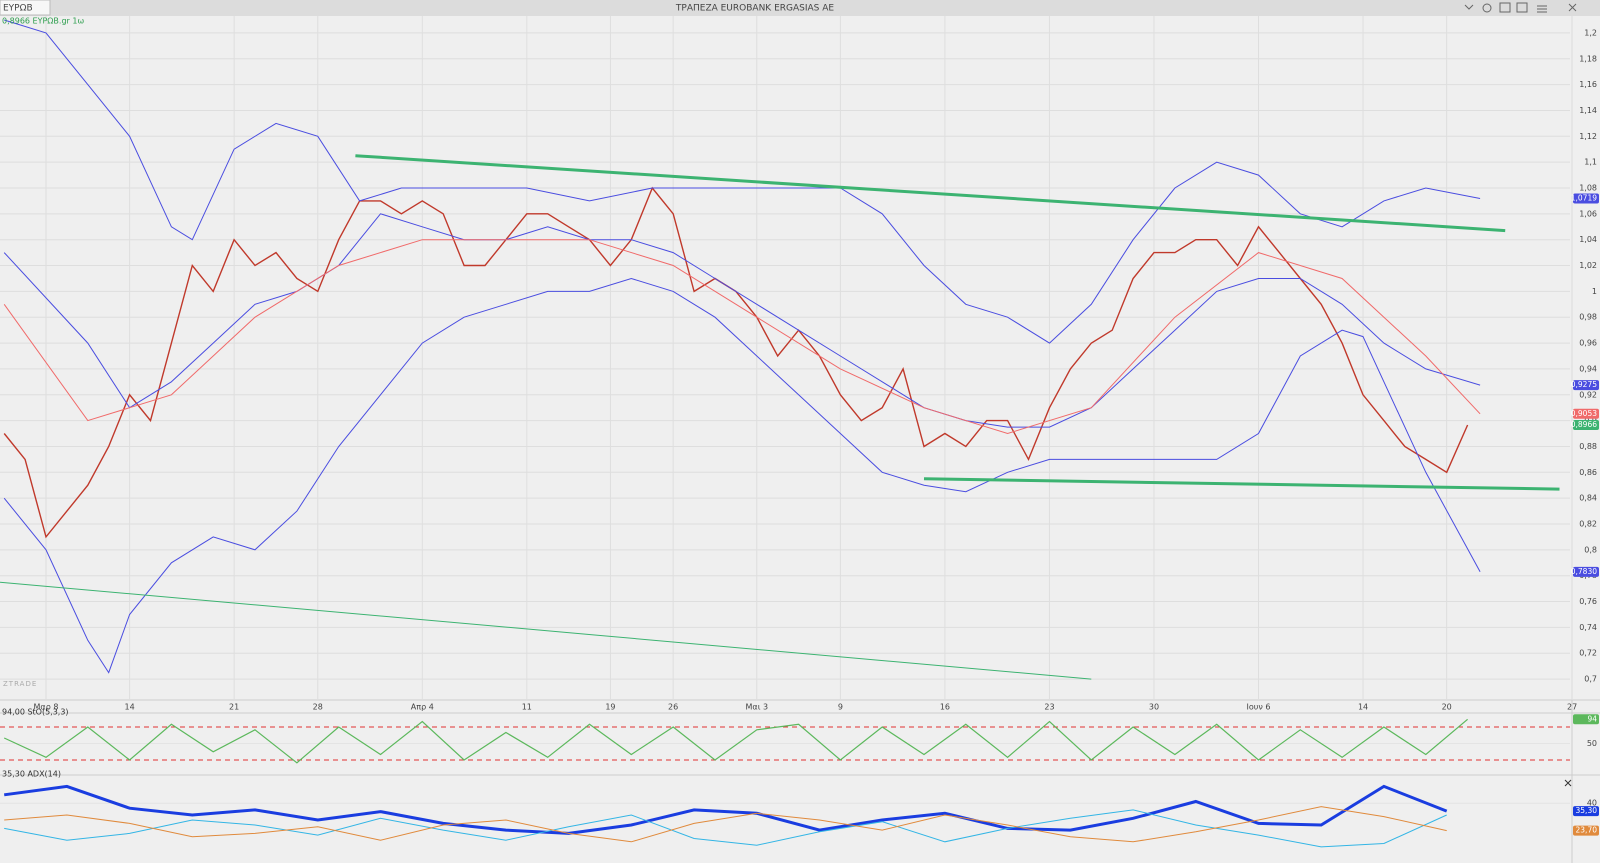 This screenshot has height=863, width=1600. I want to click on y-tick-label: 1,1, so click(1590, 162).